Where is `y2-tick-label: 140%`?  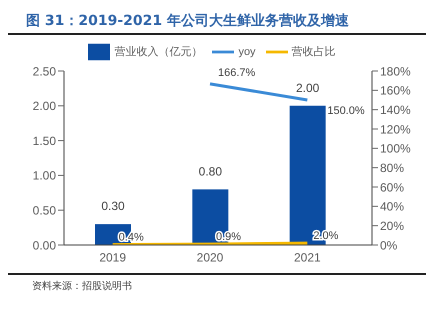 y2-tick-label: 140% is located at coordinates (396, 109).